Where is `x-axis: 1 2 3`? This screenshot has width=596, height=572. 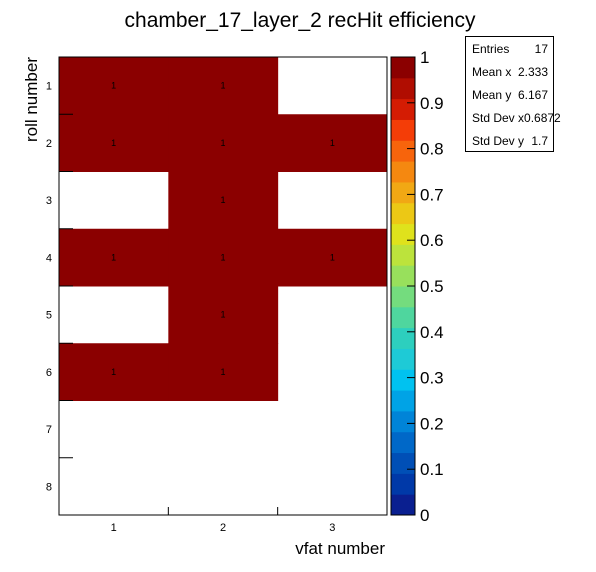
x-axis: 1 2 3 is located at coordinates (223, 520).